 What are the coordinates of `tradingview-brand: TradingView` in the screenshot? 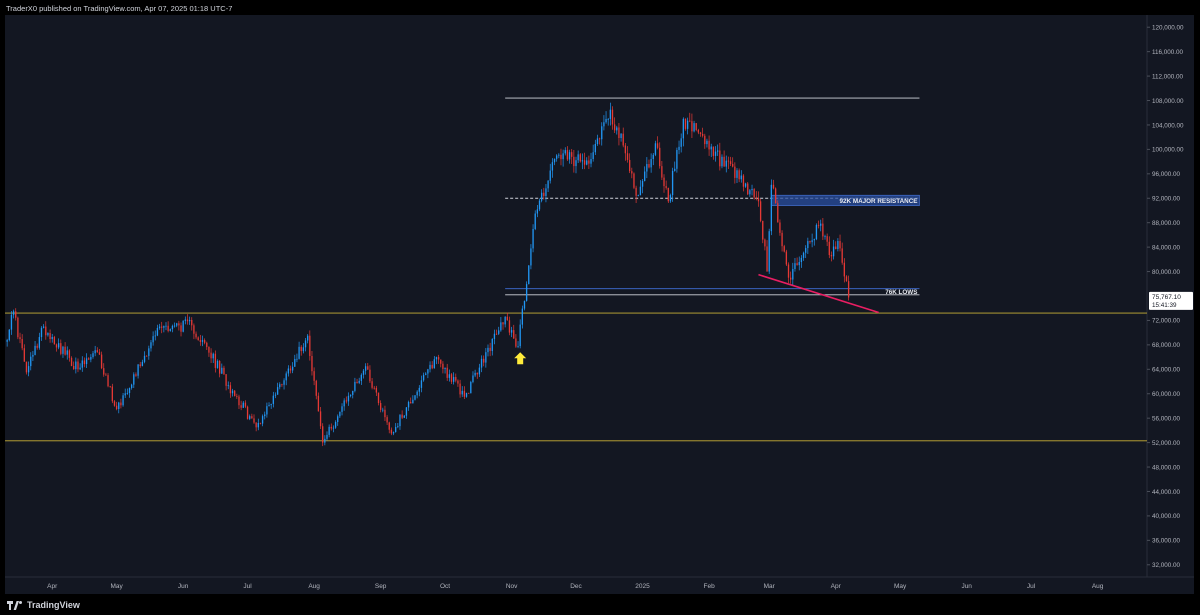 It's located at (43, 605).